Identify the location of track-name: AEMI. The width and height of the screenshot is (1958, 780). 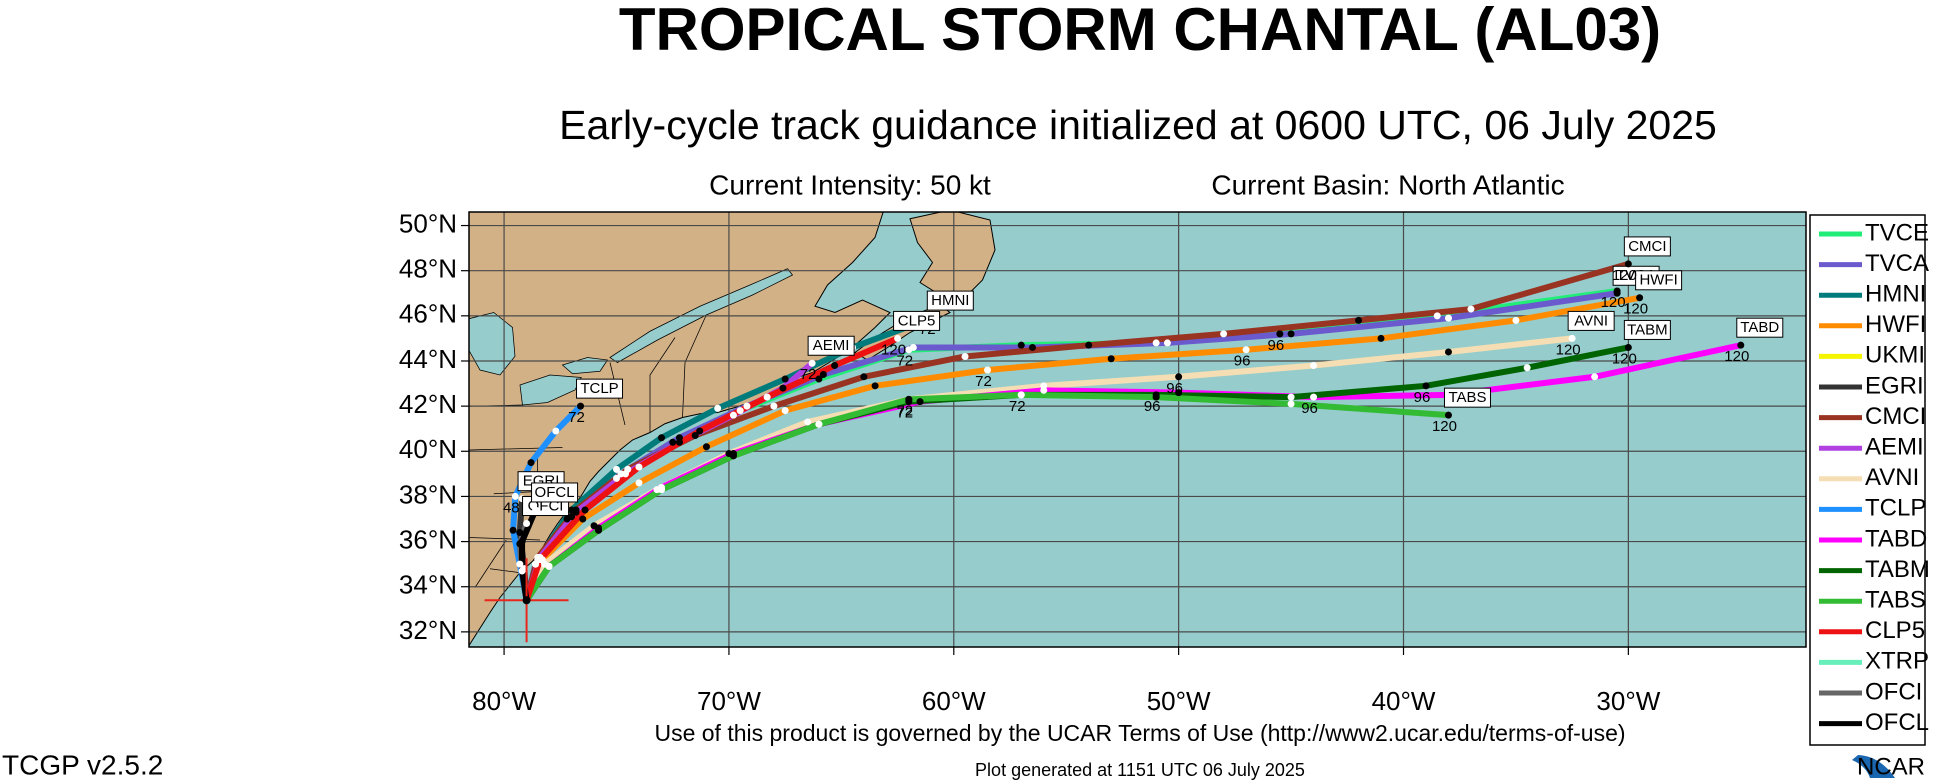
(831, 345).